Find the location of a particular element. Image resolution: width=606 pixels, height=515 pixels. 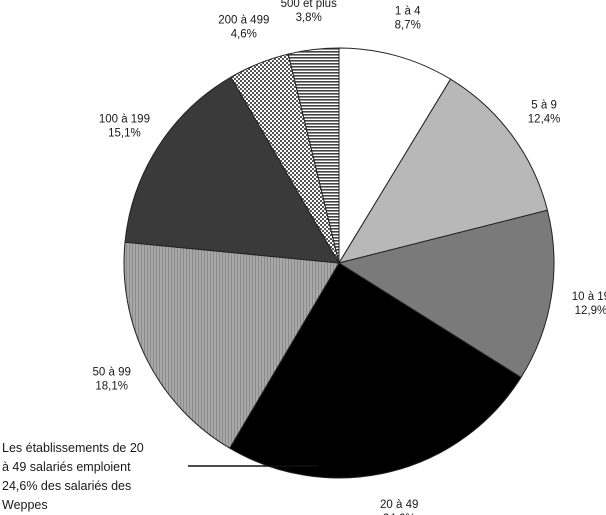

annotation-line: Weppes is located at coordinates (25, 505).